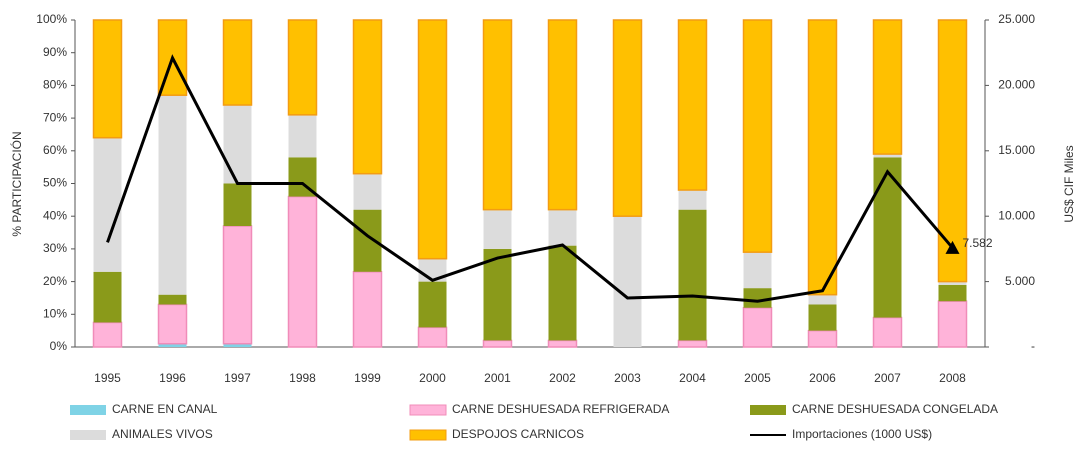 The width and height of the screenshot is (1087, 451). I want to click on legend-label: ANIMALES VIVOS, so click(162, 434).